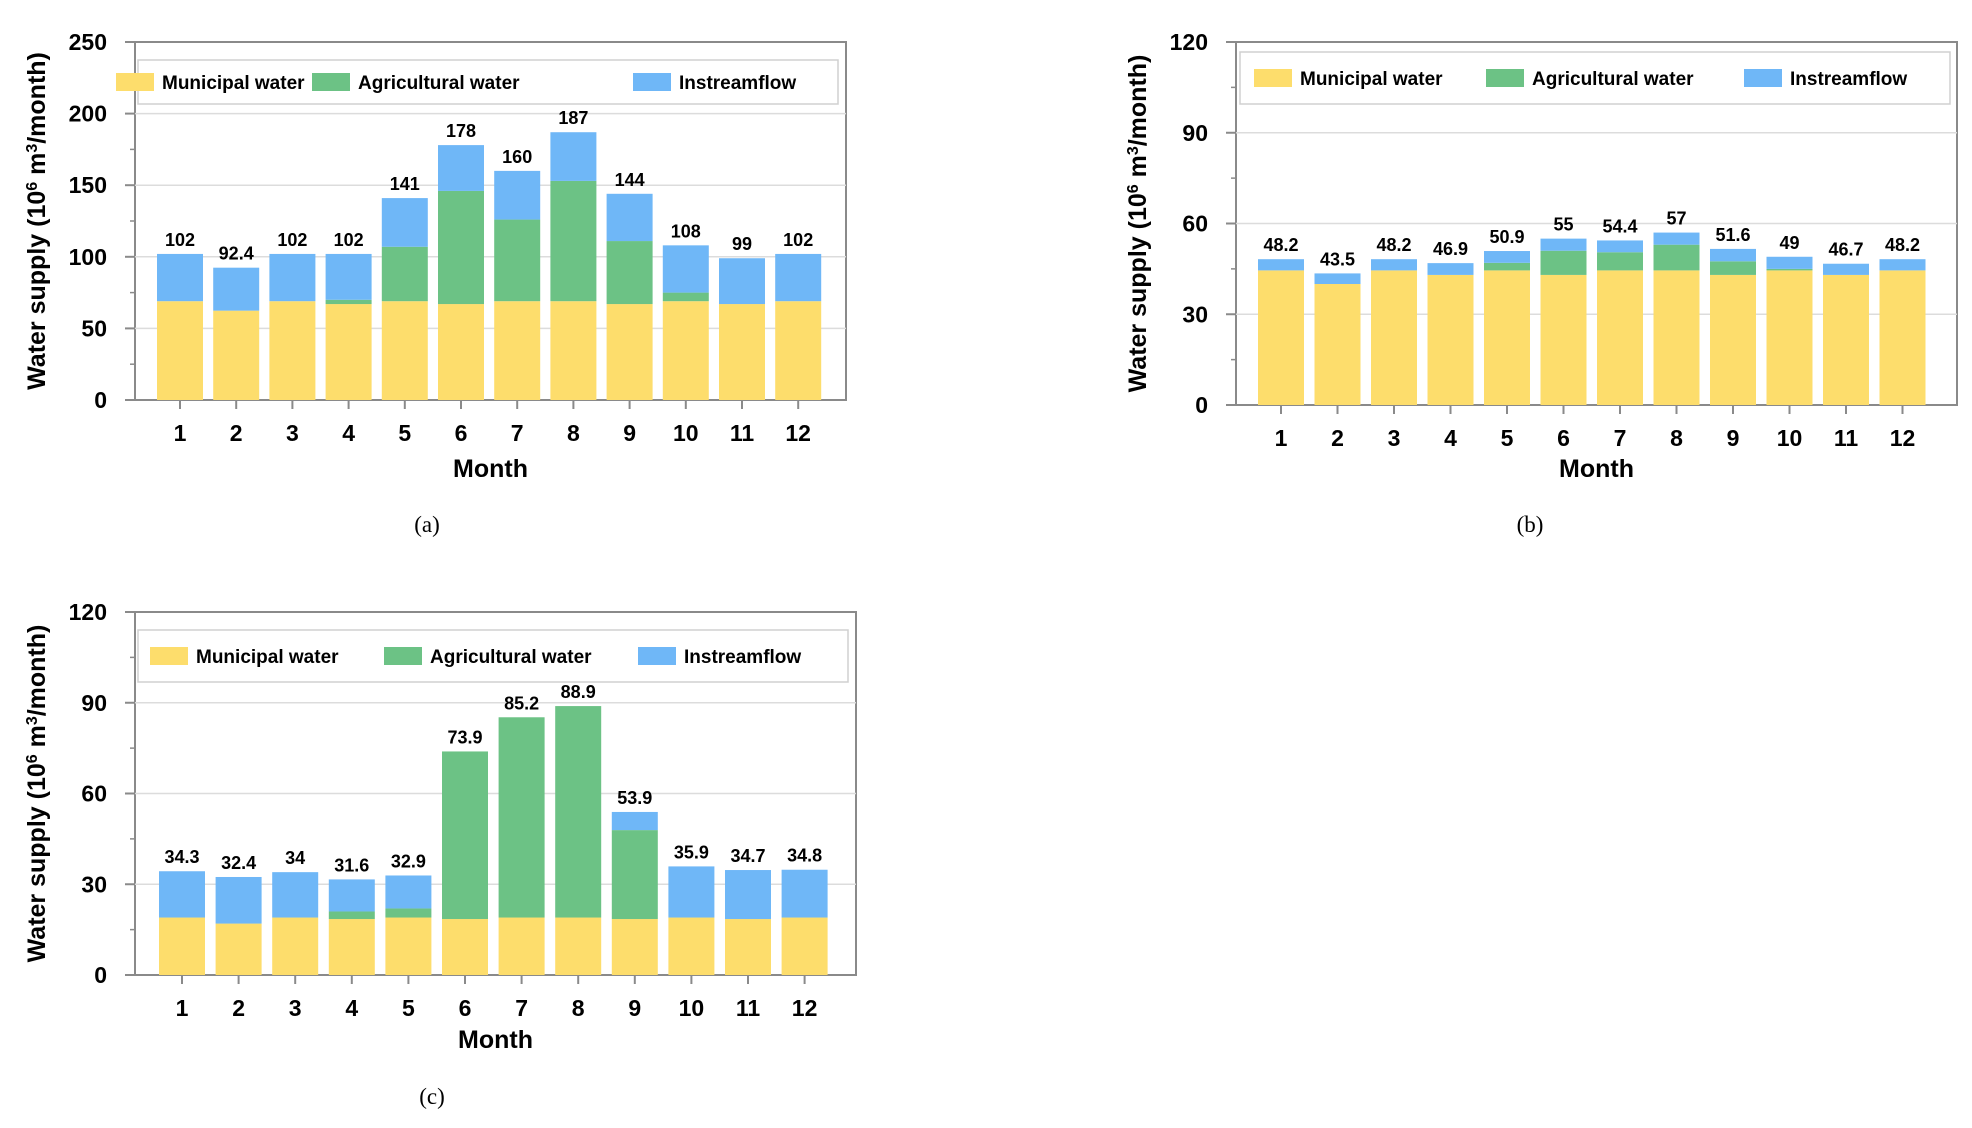  What do you see at coordinates (686, 231) in the screenshot?
I see `bar-total-label: 108` at bounding box center [686, 231].